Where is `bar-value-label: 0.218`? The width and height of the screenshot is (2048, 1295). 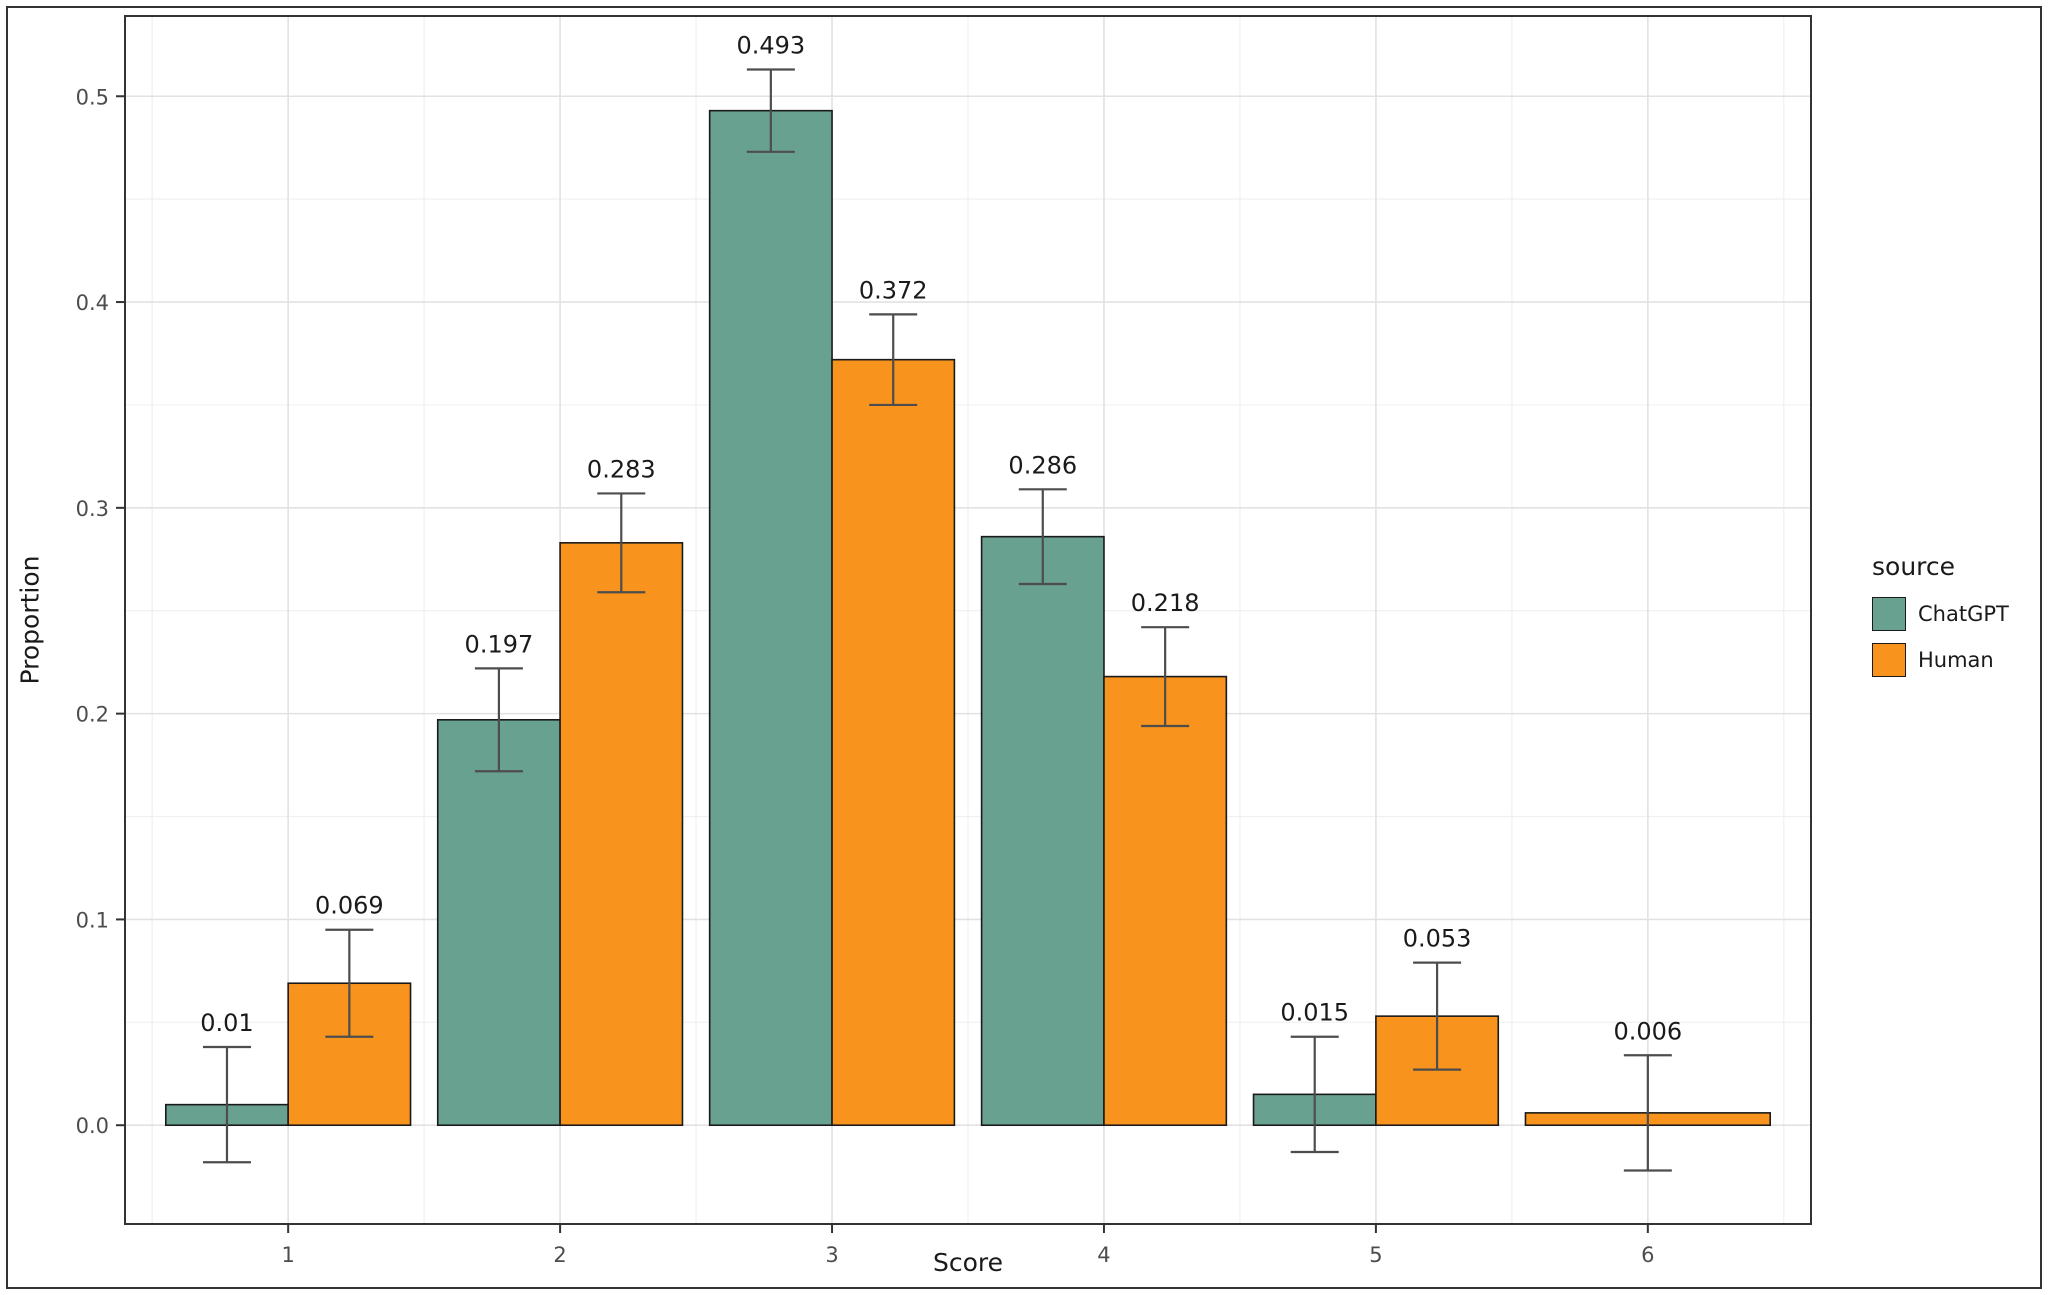
bar-value-label: 0.218 is located at coordinates (1165, 603).